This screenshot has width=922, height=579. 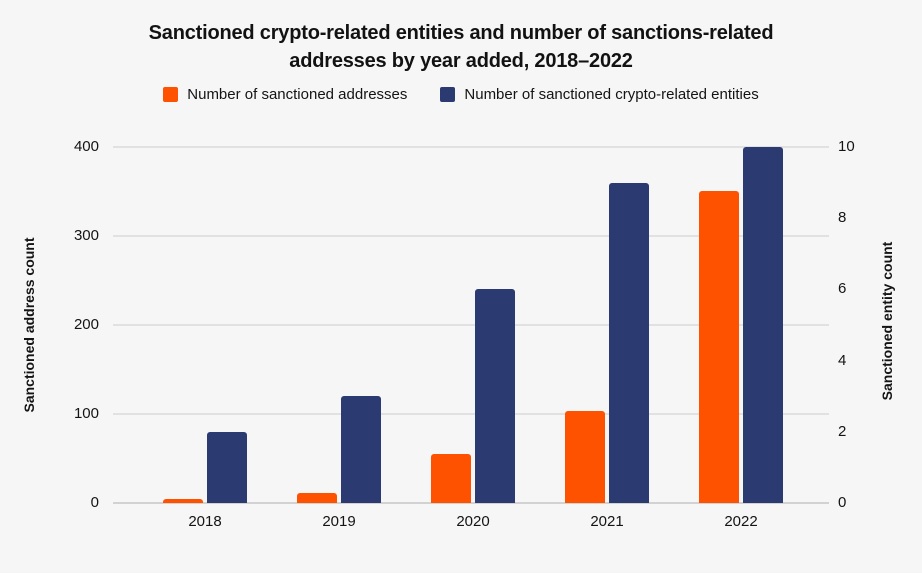 I want to click on bar-addresses-2020, so click(x=451, y=478).